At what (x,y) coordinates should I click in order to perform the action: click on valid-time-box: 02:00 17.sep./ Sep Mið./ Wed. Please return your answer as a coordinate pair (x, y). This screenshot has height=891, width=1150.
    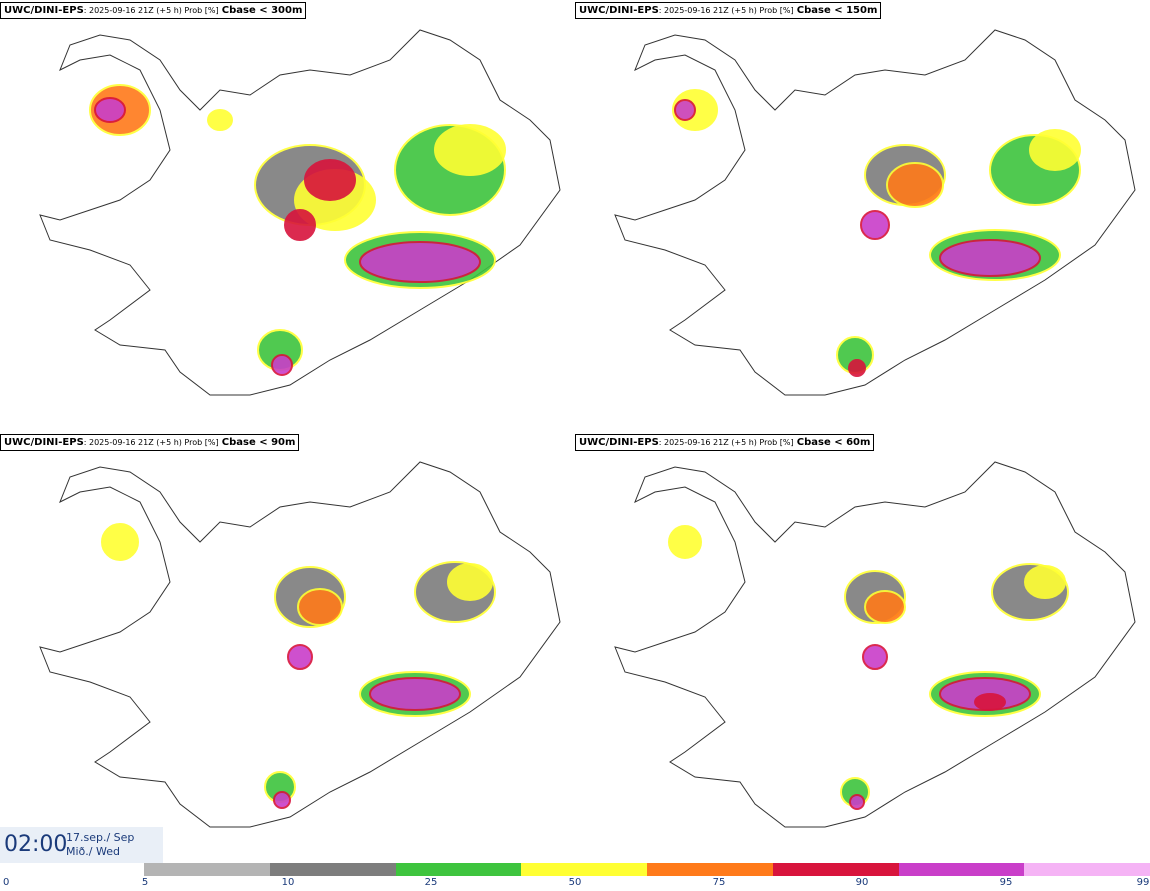
    Looking at the image, I should click on (81, 845).